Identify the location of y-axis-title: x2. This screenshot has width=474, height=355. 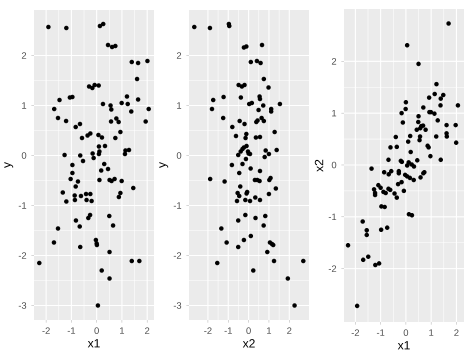
(319, 166).